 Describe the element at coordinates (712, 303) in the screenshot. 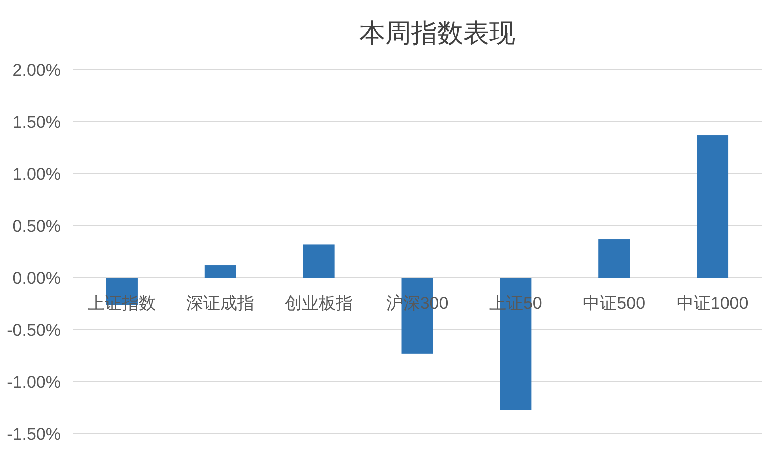

I see `x-tick-label: 中证1000` at that location.